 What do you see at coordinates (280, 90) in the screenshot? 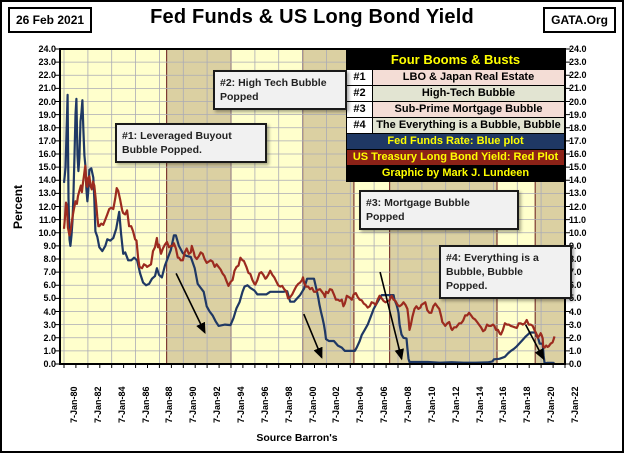
I see `annotation-2: #2: High Tech Bubble Popped` at bounding box center [280, 90].